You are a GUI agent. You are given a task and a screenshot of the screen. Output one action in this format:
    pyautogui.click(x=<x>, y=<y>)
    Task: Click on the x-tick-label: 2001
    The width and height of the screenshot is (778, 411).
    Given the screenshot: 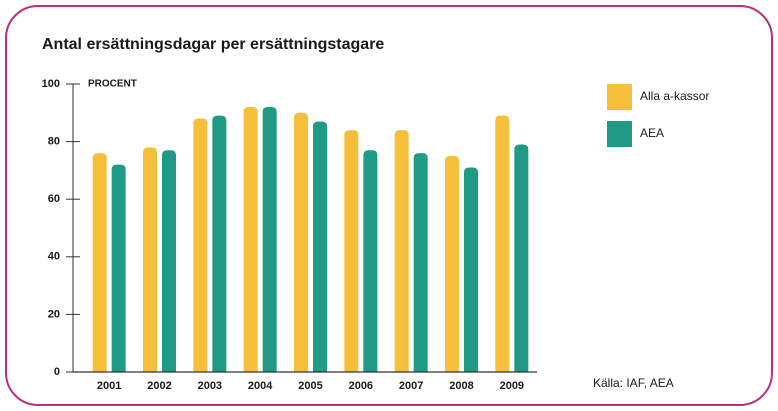 What is the action you would take?
    pyautogui.click(x=109, y=386)
    